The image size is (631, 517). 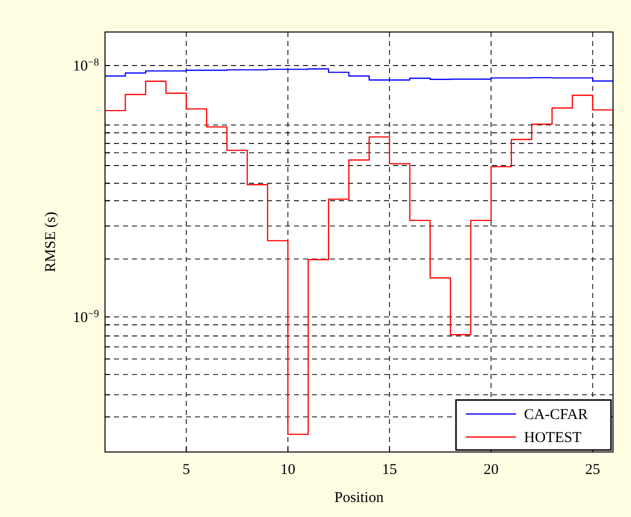 What do you see at coordinates (359, 498) in the screenshot?
I see `x-axis-title: Position` at bounding box center [359, 498].